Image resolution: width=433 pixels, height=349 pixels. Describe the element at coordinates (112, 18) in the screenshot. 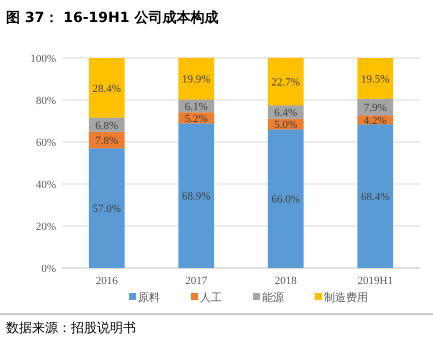

I see `chart-title: 图 37： 16-19H1 公司成本构成` at that location.